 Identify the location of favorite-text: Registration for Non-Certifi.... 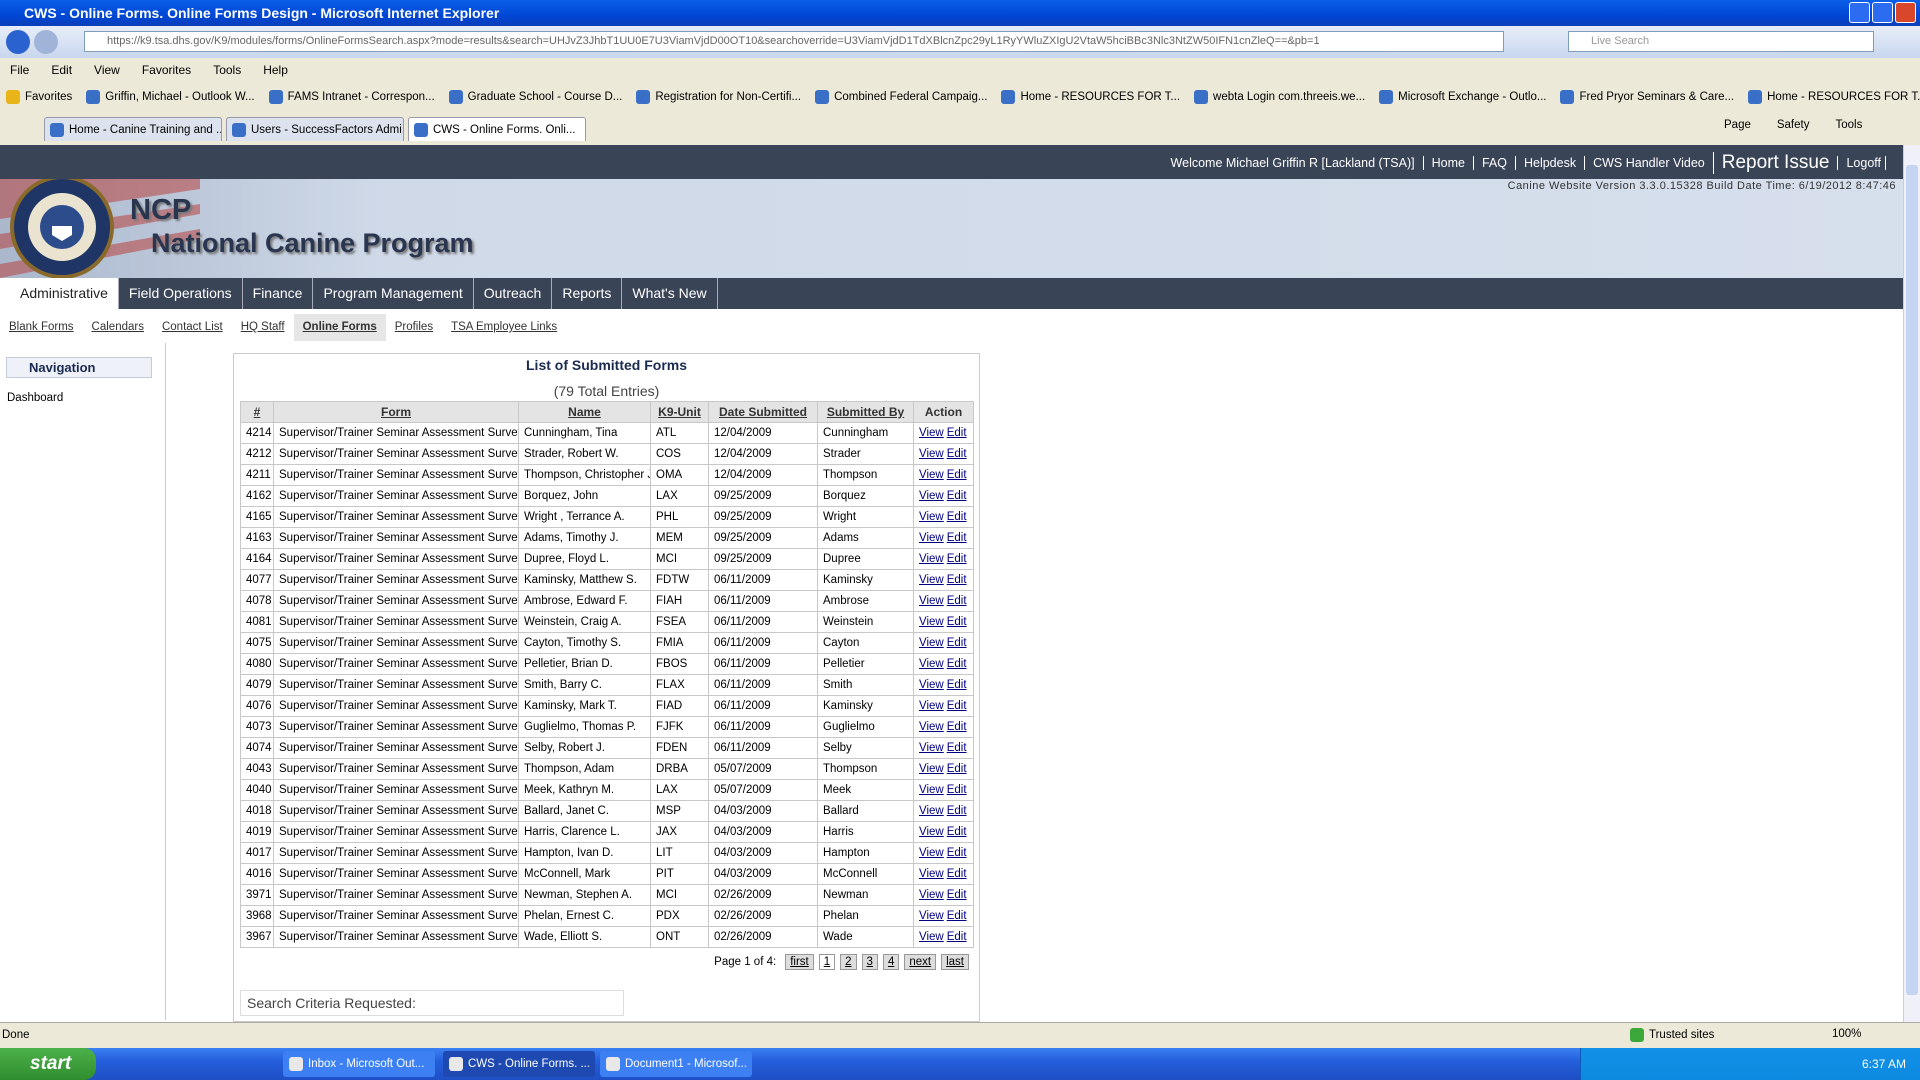
(728, 97).